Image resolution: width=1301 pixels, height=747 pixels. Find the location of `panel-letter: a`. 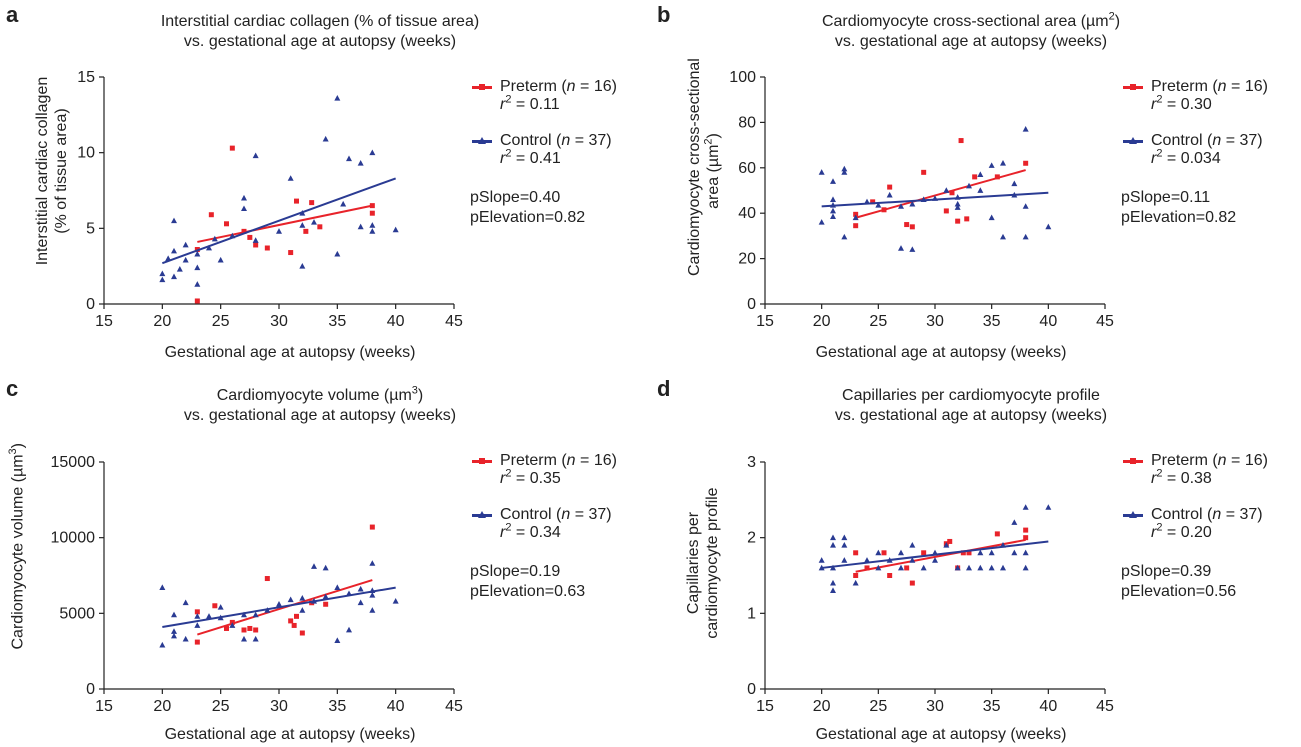

panel-letter: a is located at coordinates (12, 14).